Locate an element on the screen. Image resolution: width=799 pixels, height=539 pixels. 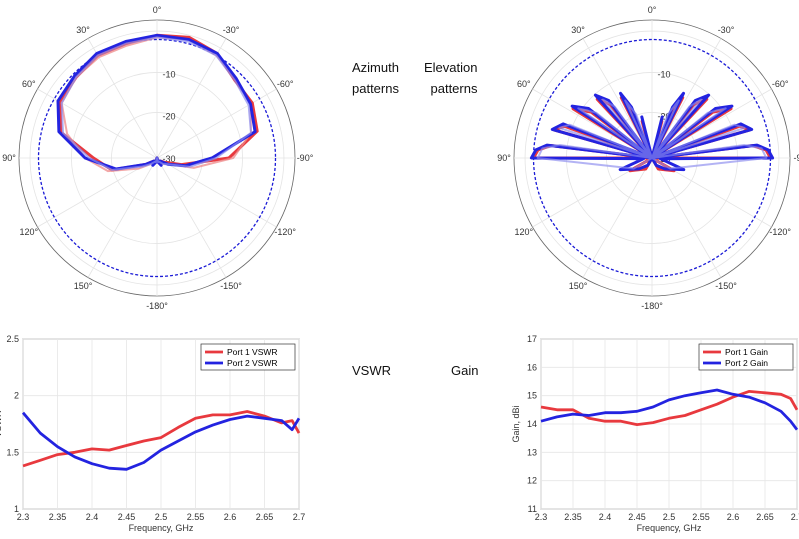
gain-x-tick: 2.6 is located at coordinates (733, 517).